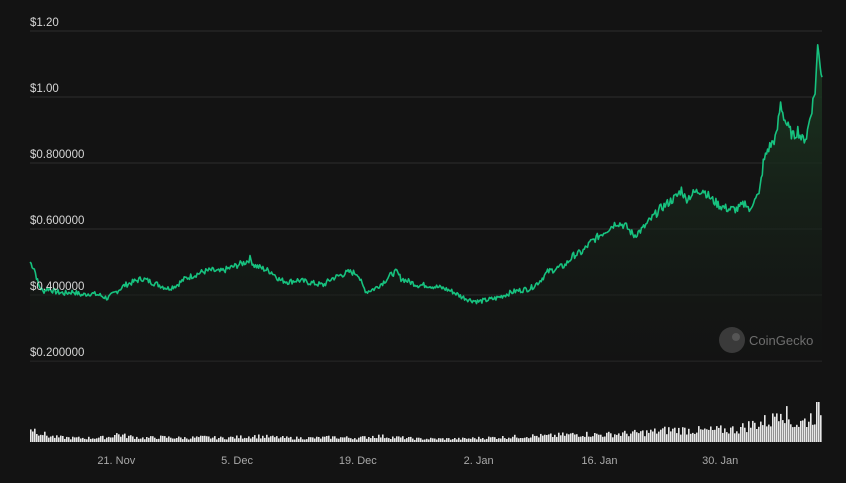 The width and height of the screenshot is (846, 483). What do you see at coordinates (57, 221) in the screenshot?
I see `y-tick-label: $0.600000` at bounding box center [57, 221].